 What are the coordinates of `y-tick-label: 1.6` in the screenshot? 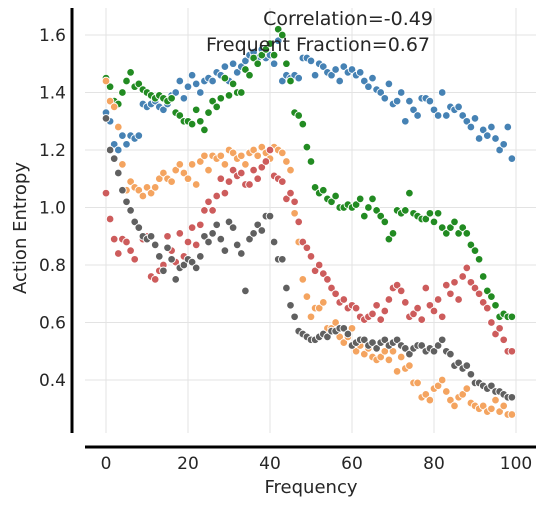 It's located at (52, 36).